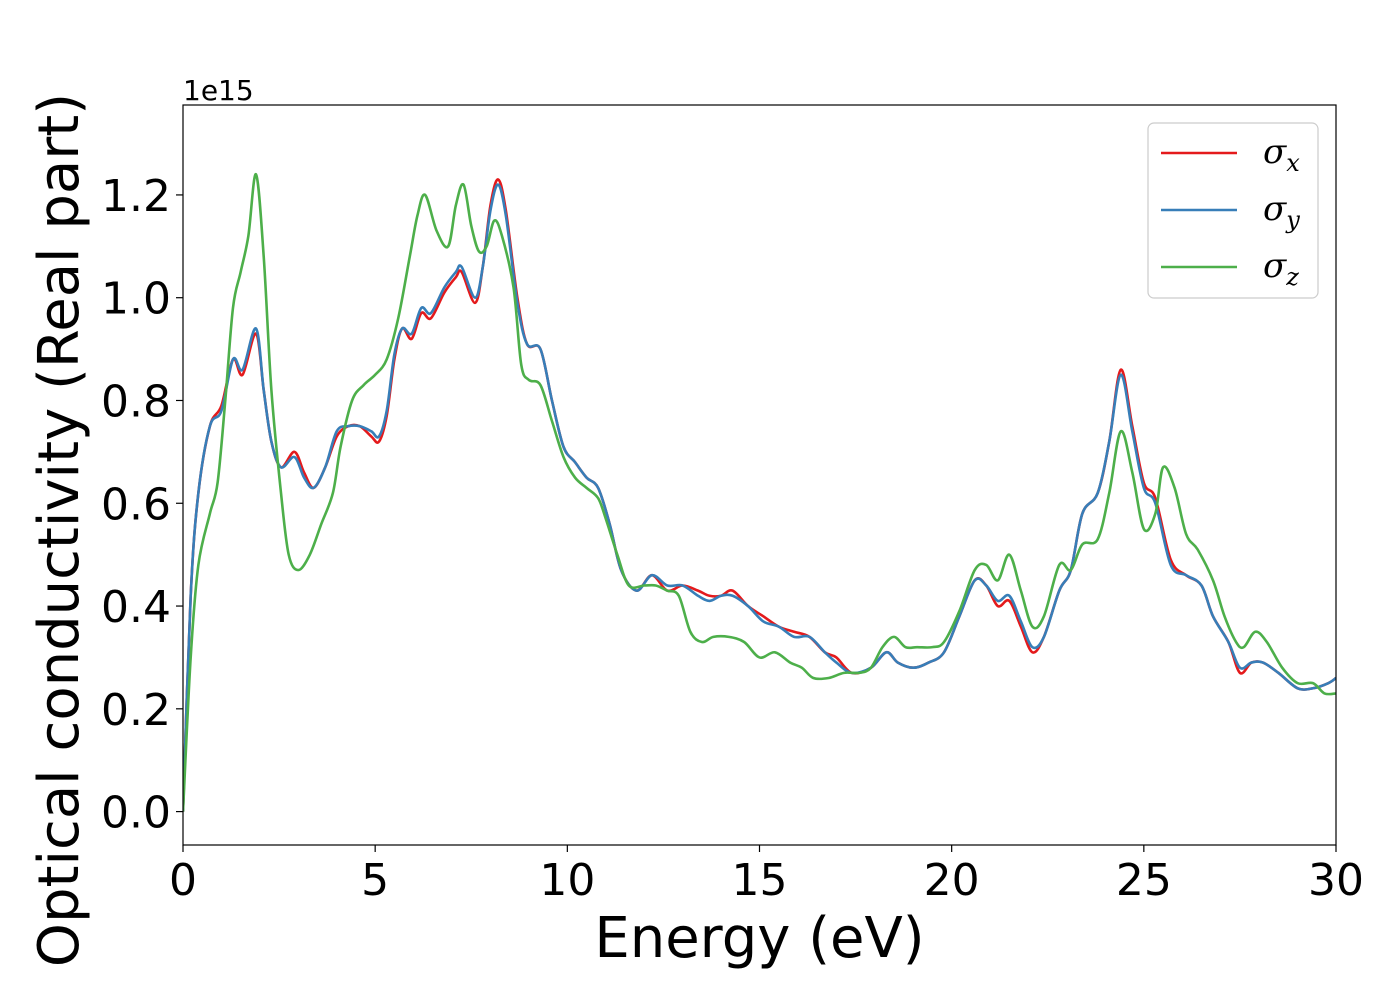 Image resolution: width=1400 pixels, height=1000 pixels. I want to click on x-axis: 0 5 10 15 20 25 30, so click(766, 875).